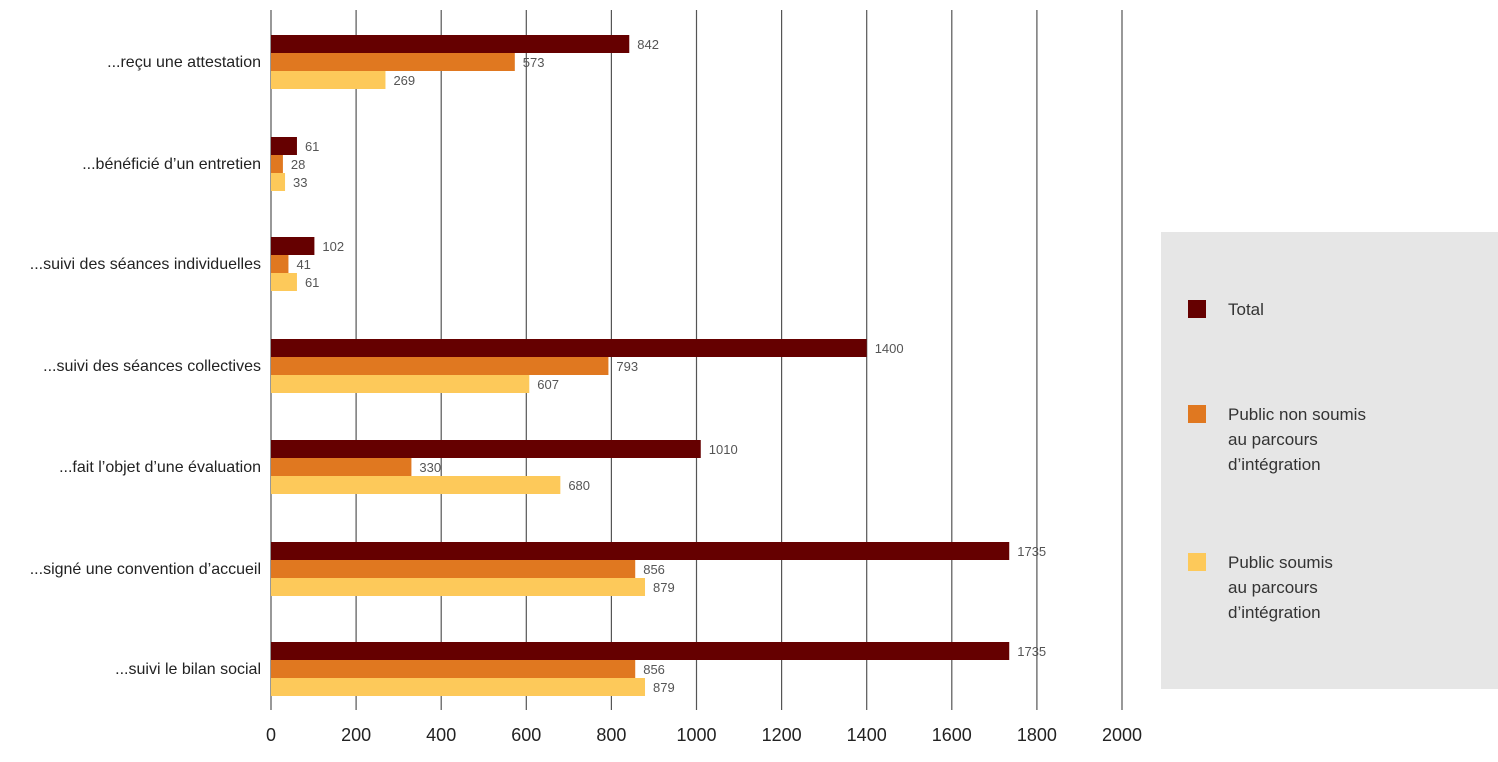 This screenshot has width=1498, height=762. What do you see at coordinates (611, 735) in the screenshot?
I see `x-tick-label-800: 800` at bounding box center [611, 735].